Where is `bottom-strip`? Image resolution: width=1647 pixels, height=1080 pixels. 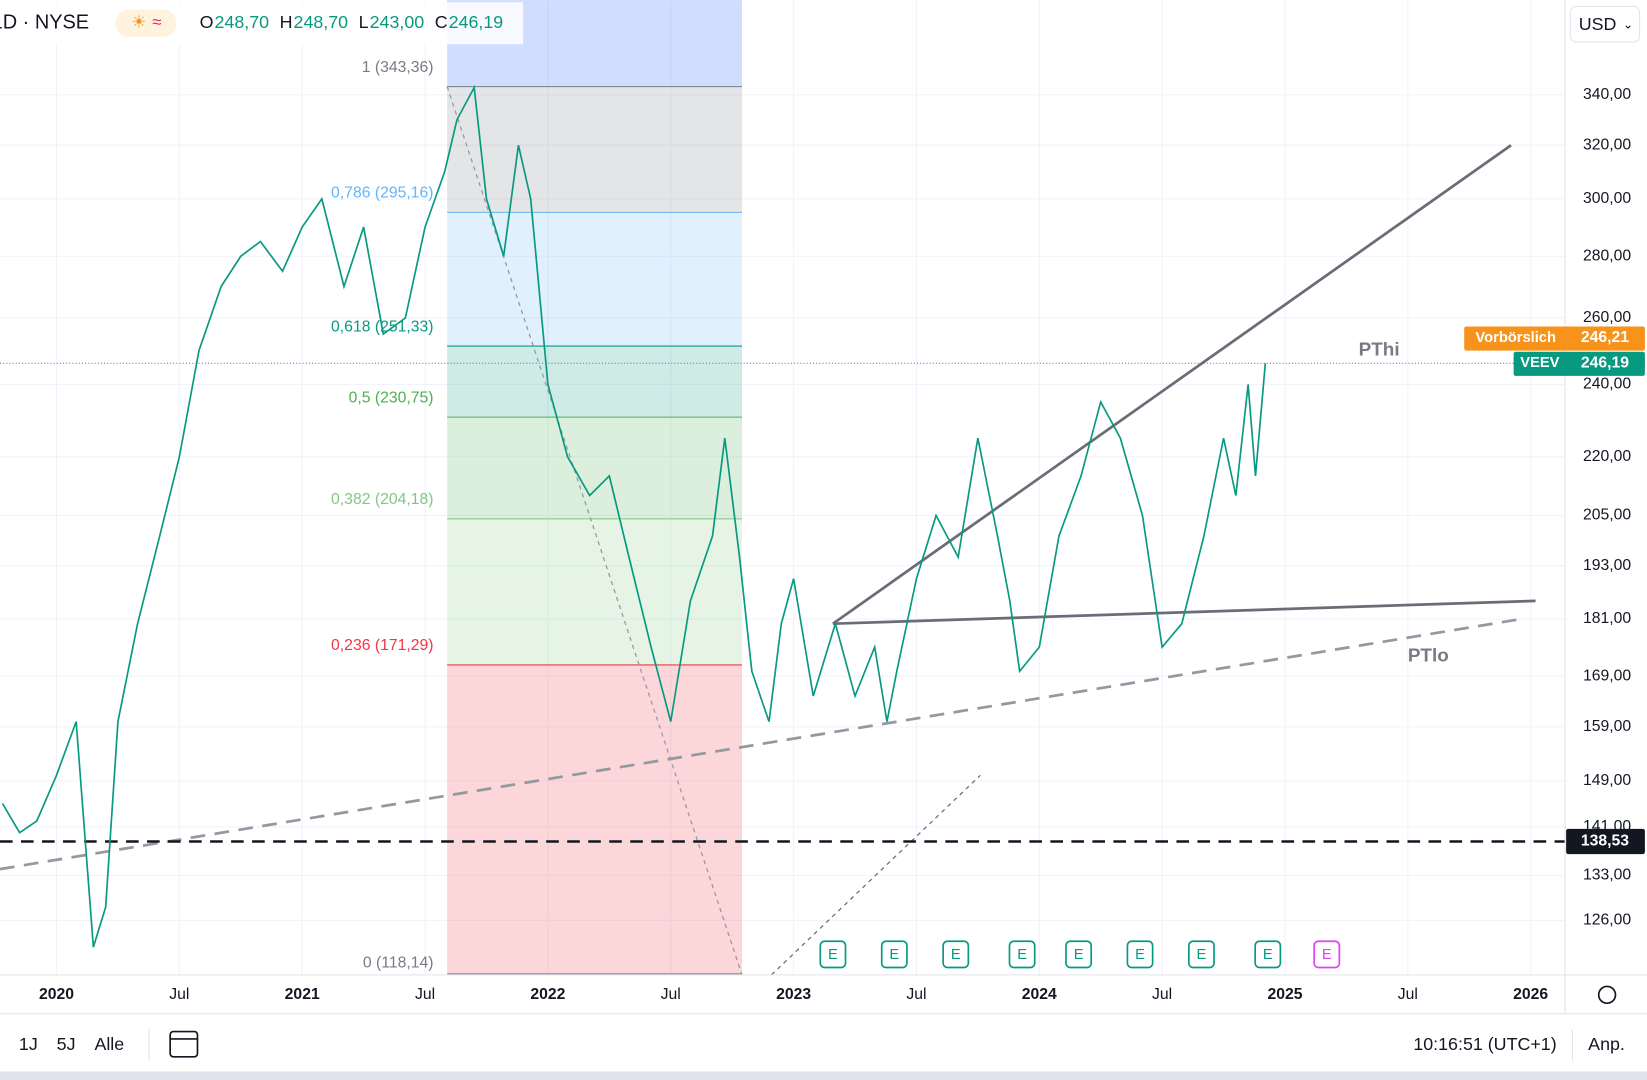 bottom-strip is located at coordinates (823, 1075).